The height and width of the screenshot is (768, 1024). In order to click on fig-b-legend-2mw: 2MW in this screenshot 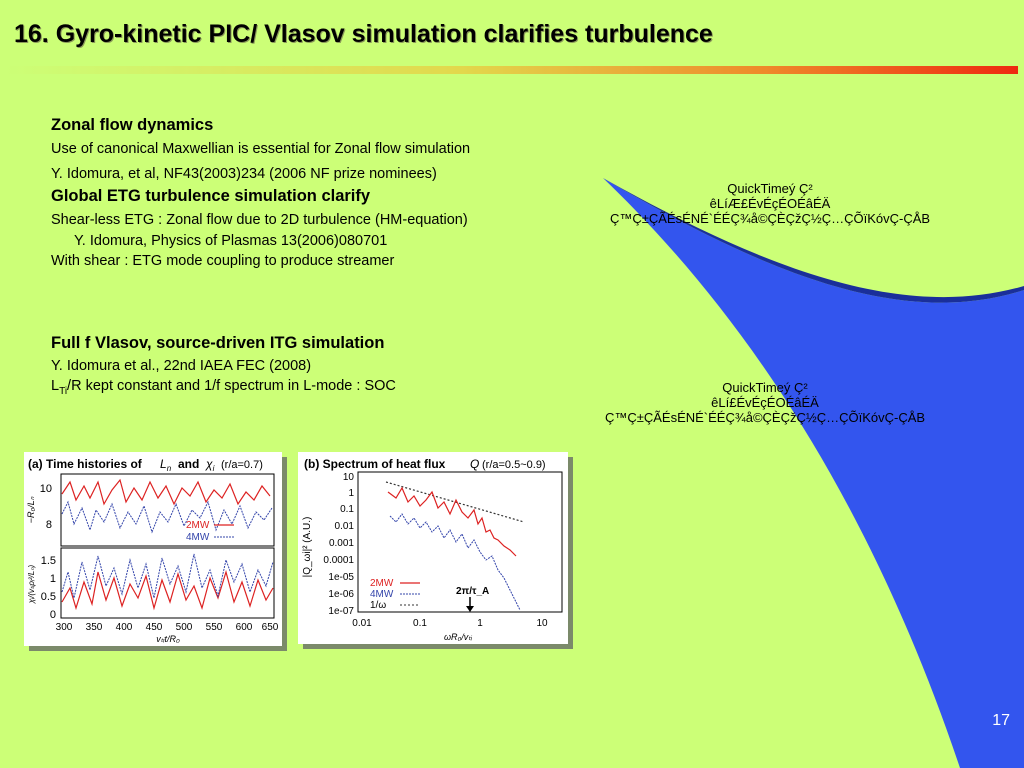, I will do `click(382, 583)`.